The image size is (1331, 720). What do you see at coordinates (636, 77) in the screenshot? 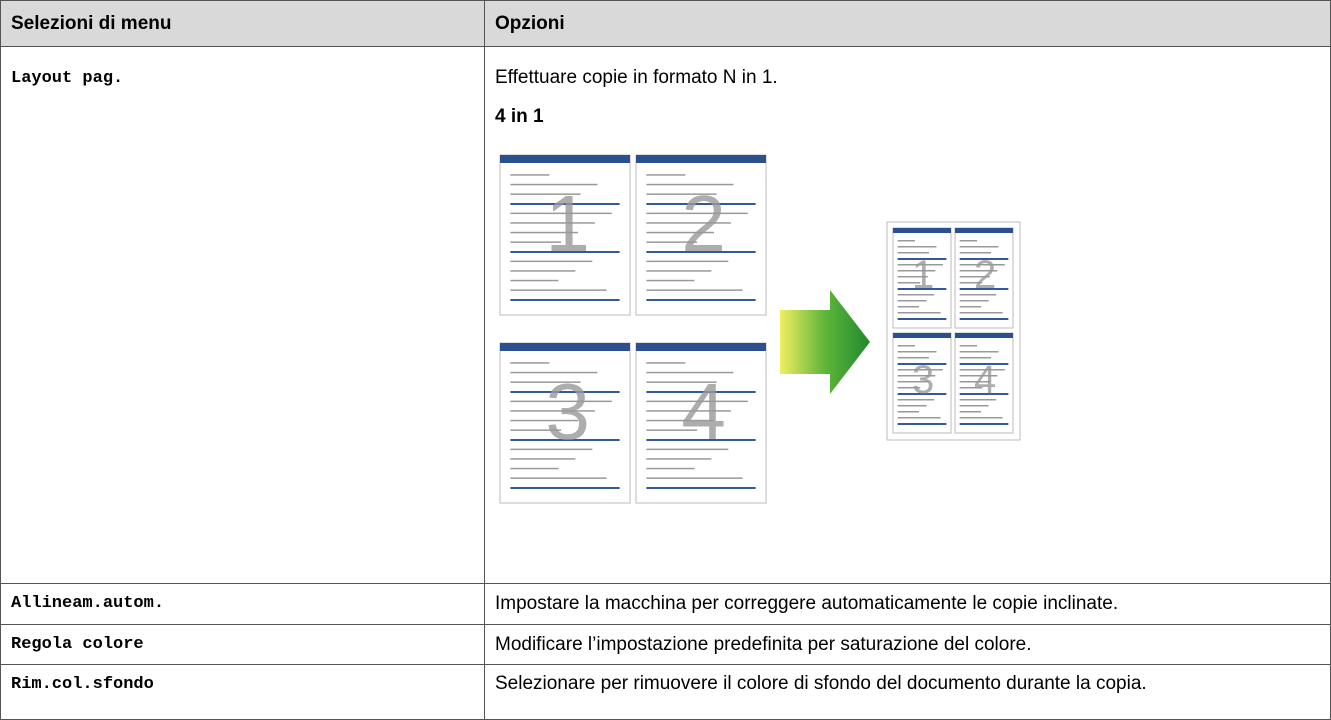
I see `option-text: Effettuare copie in formato N in 1.` at bounding box center [636, 77].